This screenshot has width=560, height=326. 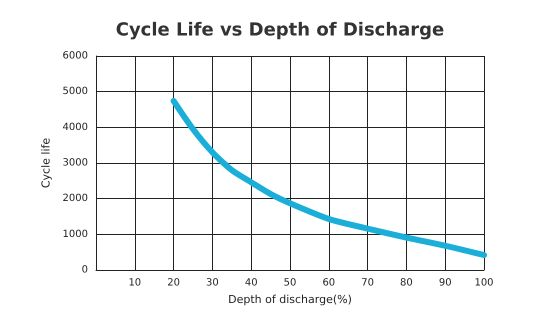 What do you see at coordinates (484, 283) in the screenshot?
I see `x-tick-label: 100` at bounding box center [484, 283].